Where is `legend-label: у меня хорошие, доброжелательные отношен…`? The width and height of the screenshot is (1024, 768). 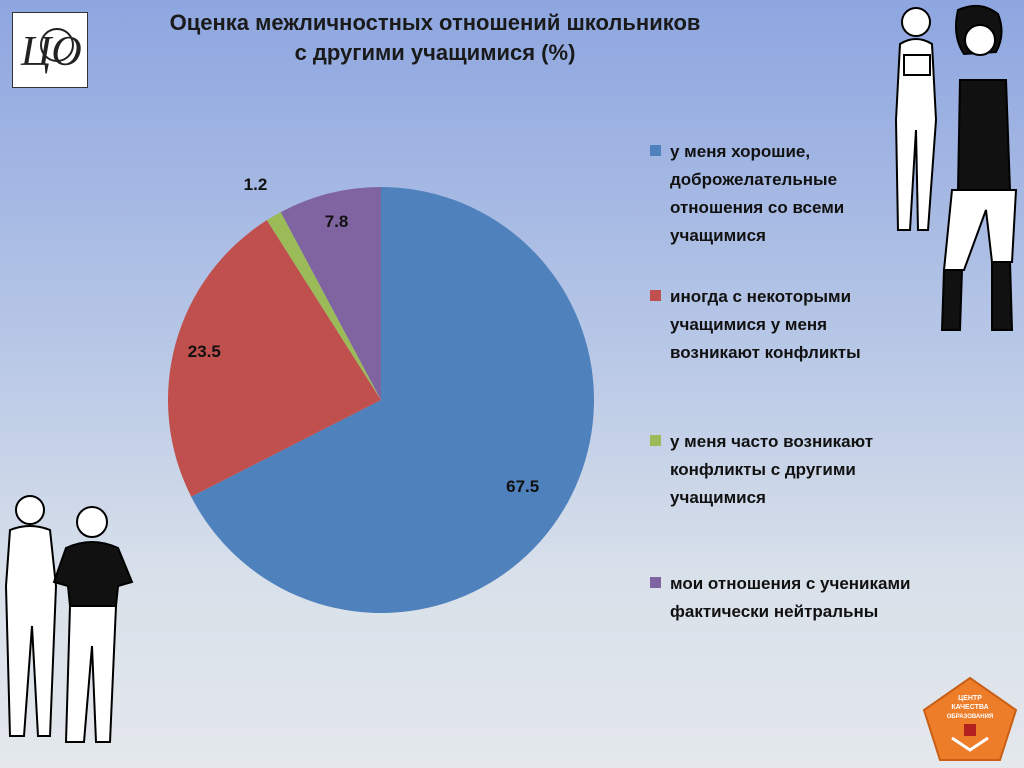
legend-label: у меня хорошие, доброжелательные отношен… is located at coordinates (757, 193).